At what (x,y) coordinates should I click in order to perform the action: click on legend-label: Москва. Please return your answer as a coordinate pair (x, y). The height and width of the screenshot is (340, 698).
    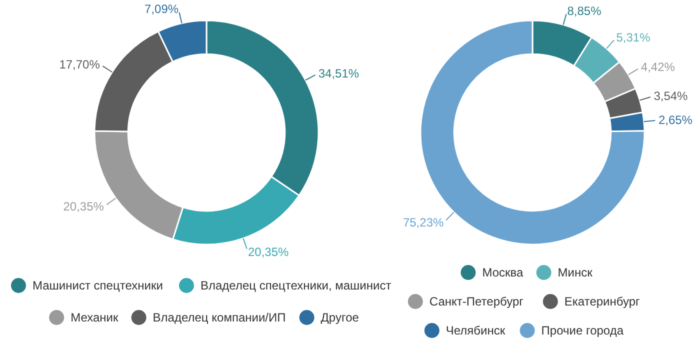
    Looking at the image, I should click on (503, 273).